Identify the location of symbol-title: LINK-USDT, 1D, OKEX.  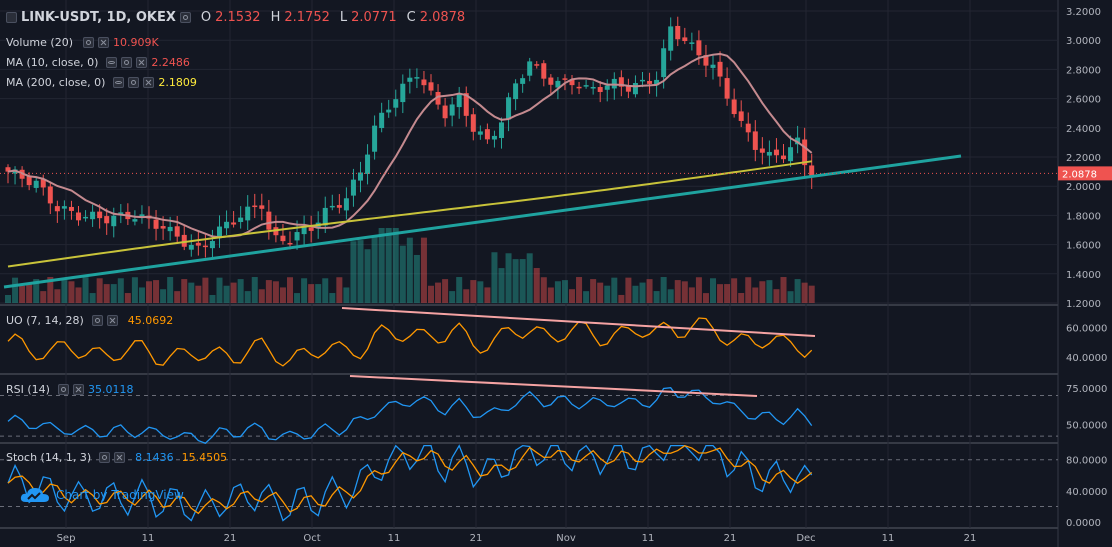
(98, 17).